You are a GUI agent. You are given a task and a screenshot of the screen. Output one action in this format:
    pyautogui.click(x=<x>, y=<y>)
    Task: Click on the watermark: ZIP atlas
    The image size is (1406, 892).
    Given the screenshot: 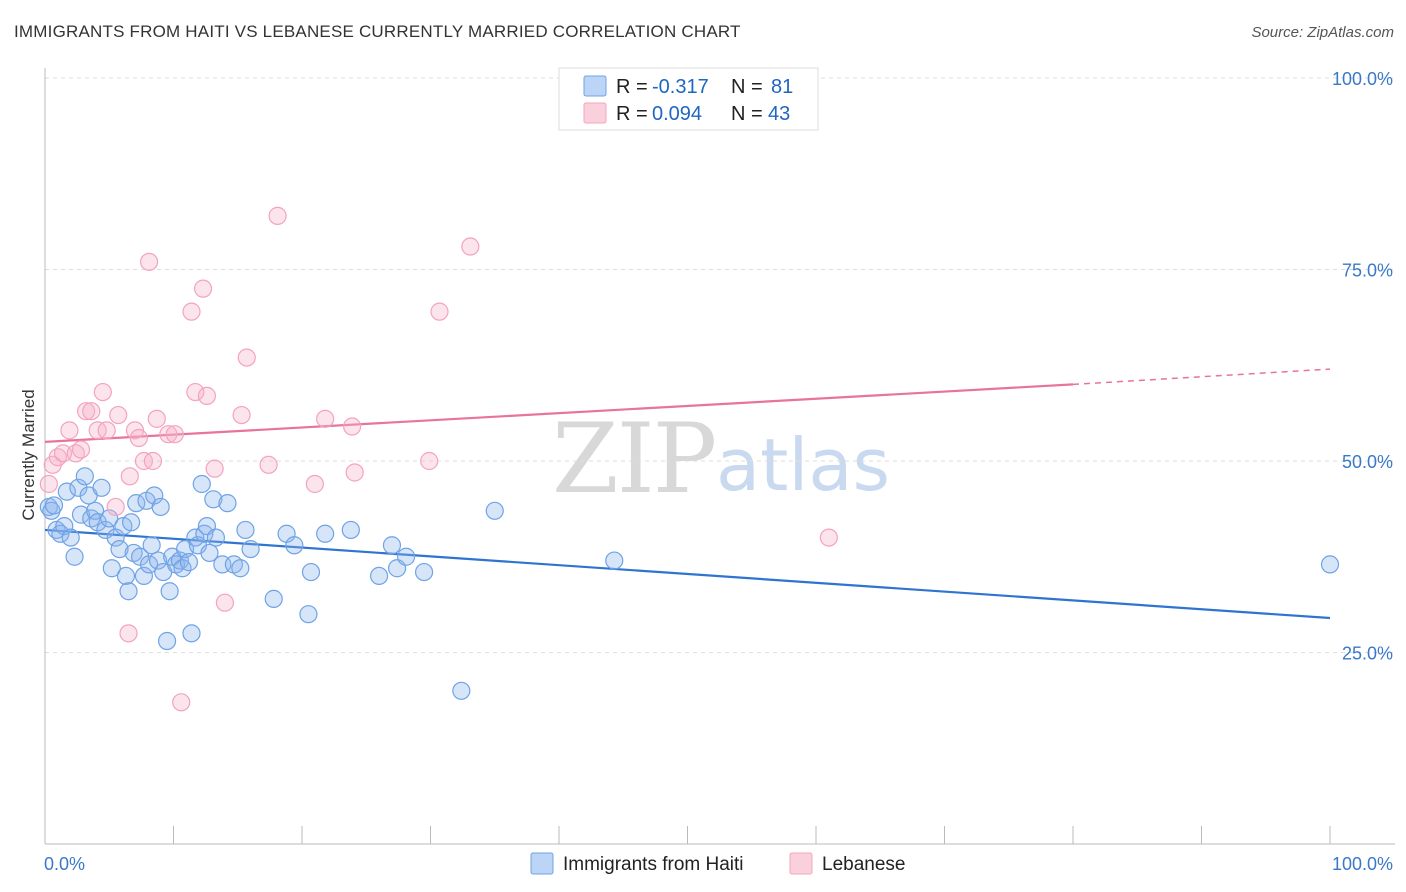 What is the action you would take?
    pyautogui.click(x=721, y=459)
    